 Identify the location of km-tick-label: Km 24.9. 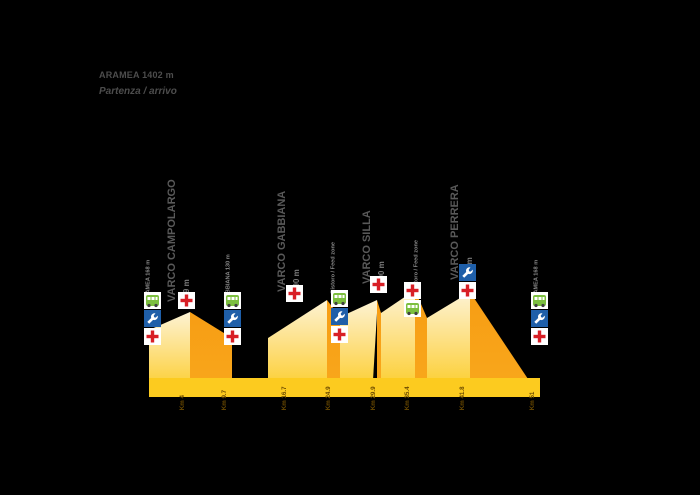
(328, 398).